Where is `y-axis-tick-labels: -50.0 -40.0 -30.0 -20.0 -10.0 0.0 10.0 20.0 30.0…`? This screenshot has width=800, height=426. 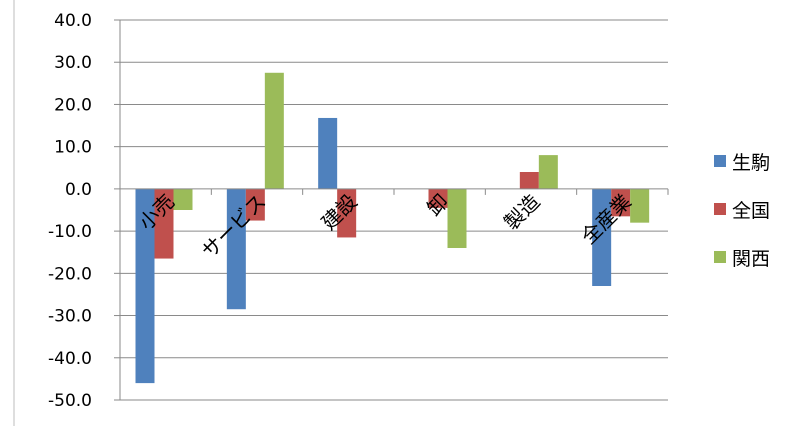 y-axis-tick-labels: -50.0 -40.0 -30.0 -20.0 -10.0 0.0 10.0 20.0 30.0… is located at coordinates (70, 211).